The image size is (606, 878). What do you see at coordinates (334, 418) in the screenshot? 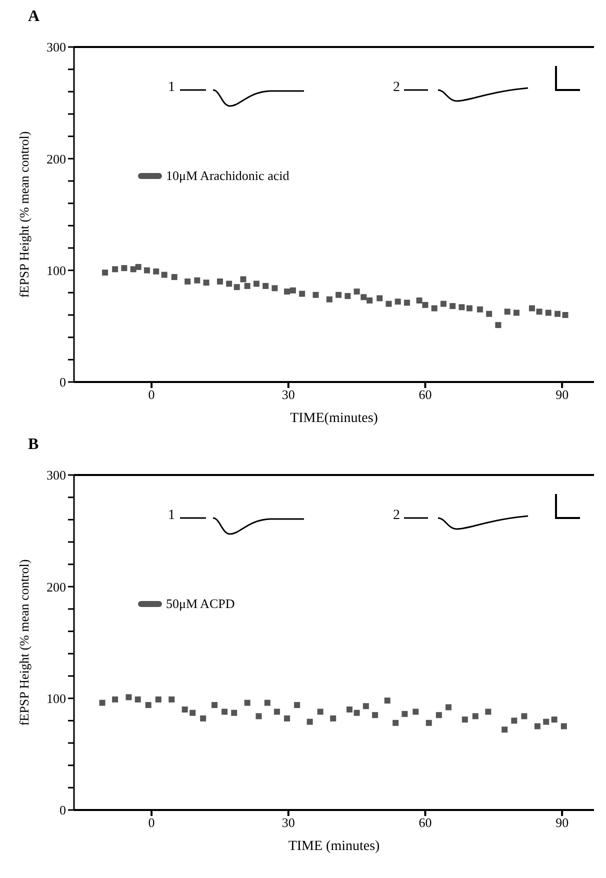
I see `x-axis-title: TIME(minutes)` at bounding box center [334, 418].